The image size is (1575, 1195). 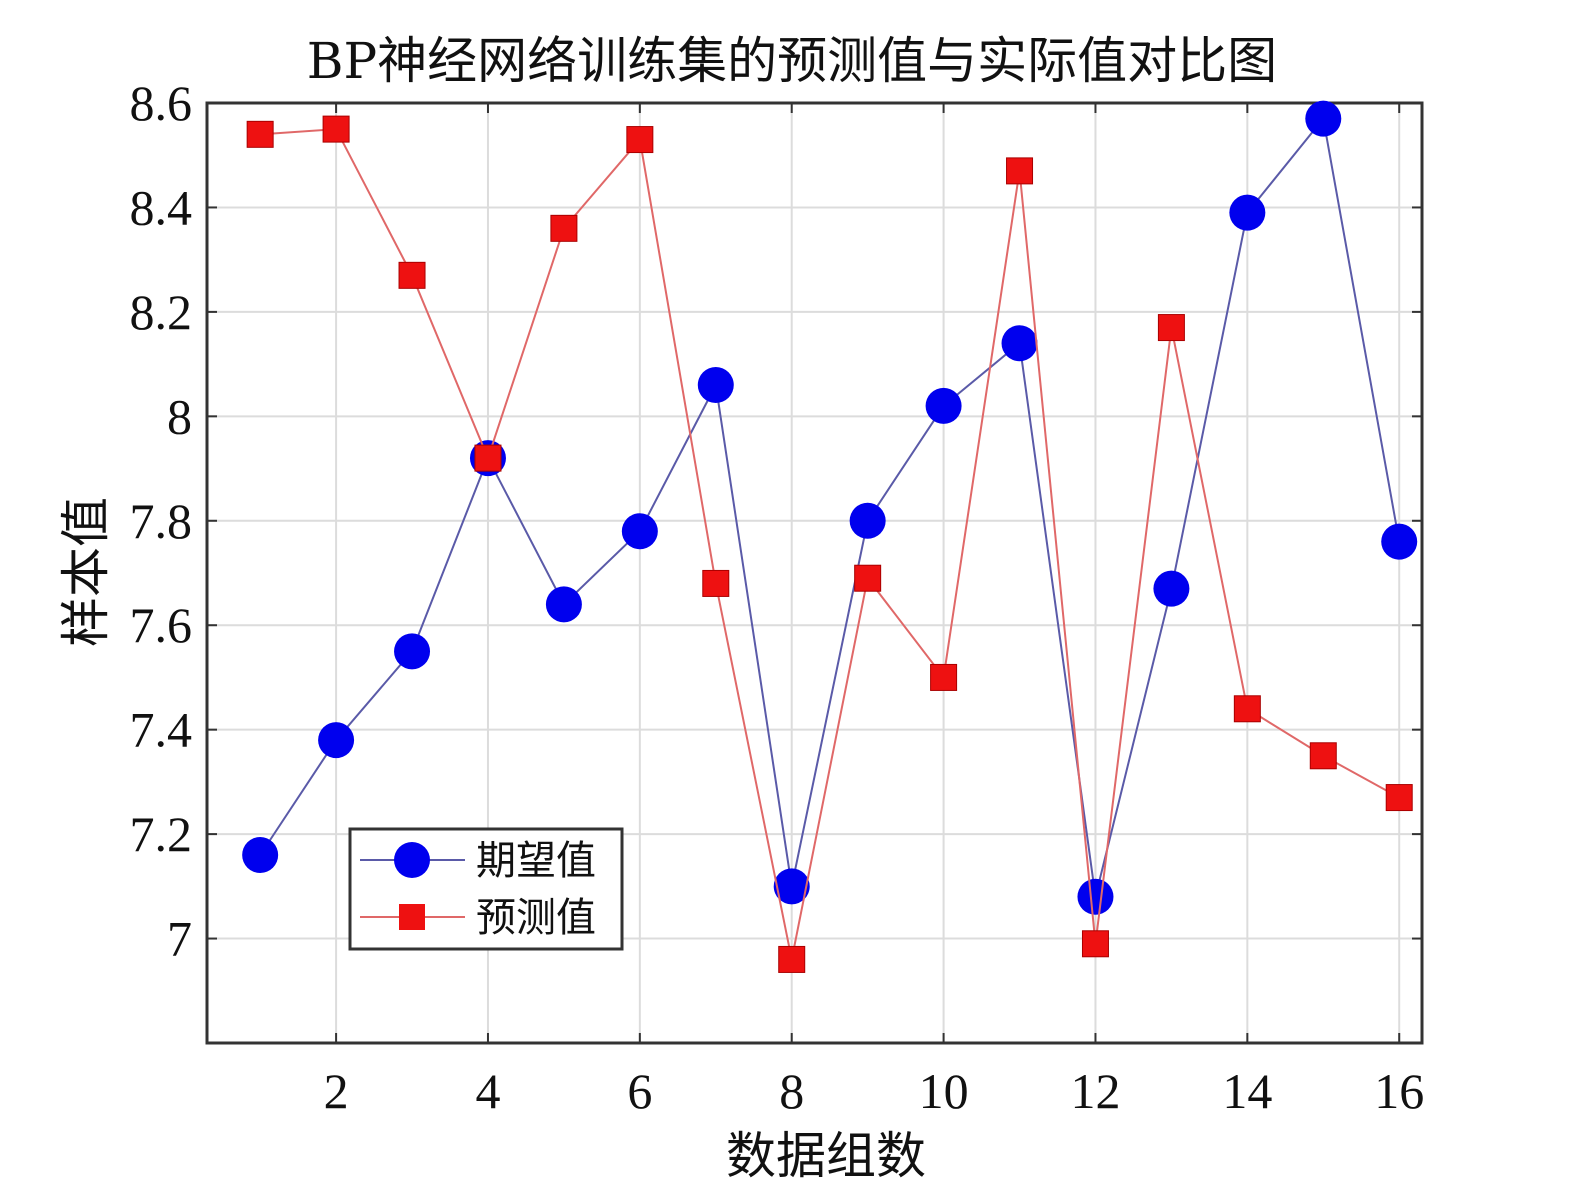 What do you see at coordinates (412, 917) in the screenshot?
I see `legend-marker-predicted` at bounding box center [412, 917].